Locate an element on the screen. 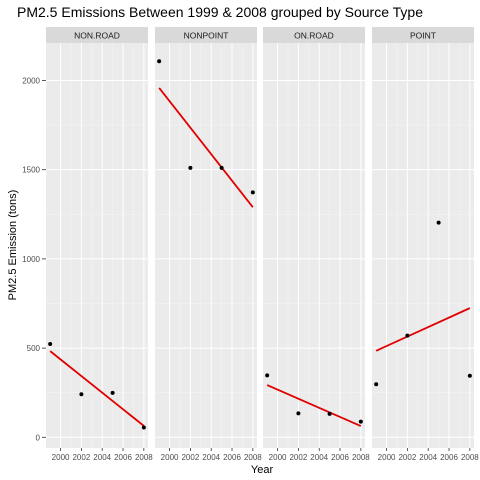  y-tick-label: 1000 is located at coordinates (31, 259).